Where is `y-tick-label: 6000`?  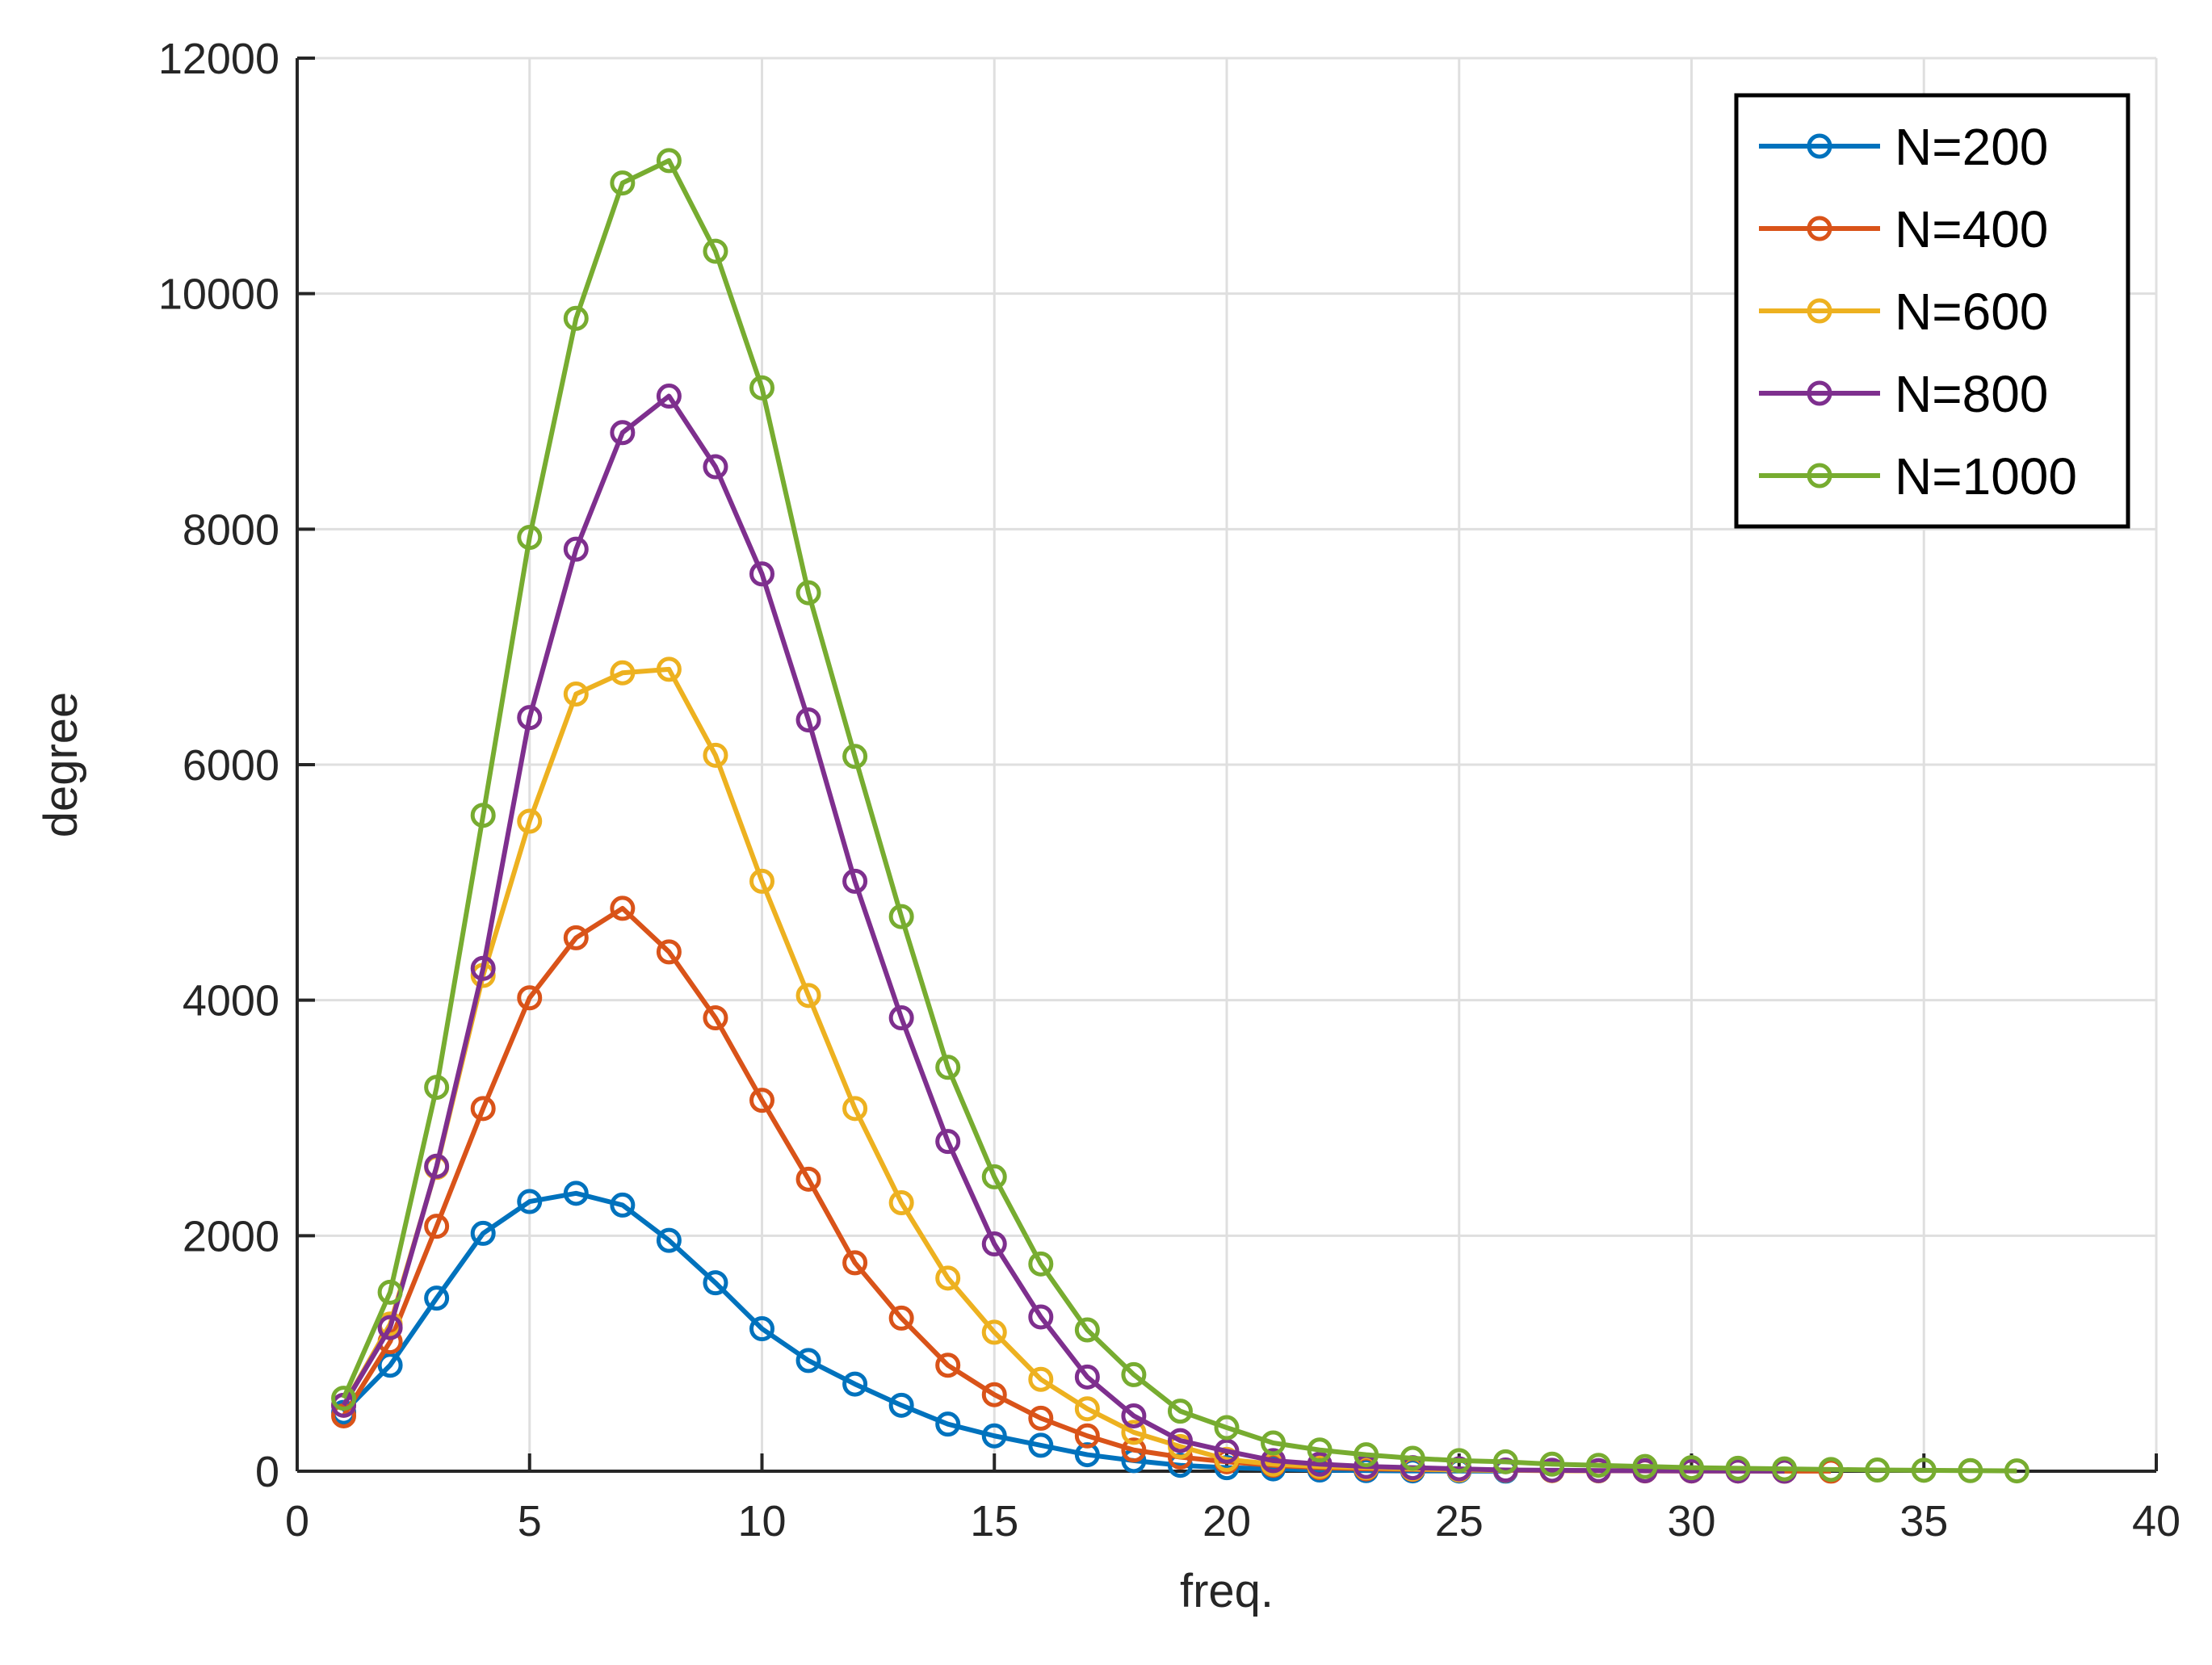 y-tick-label: 6000 is located at coordinates (231, 765).